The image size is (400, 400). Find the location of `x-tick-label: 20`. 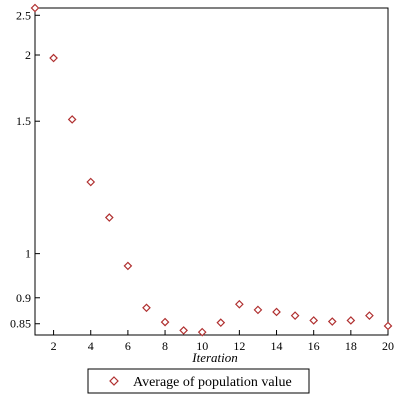

x-tick-label: 20 is located at coordinates (388, 346).